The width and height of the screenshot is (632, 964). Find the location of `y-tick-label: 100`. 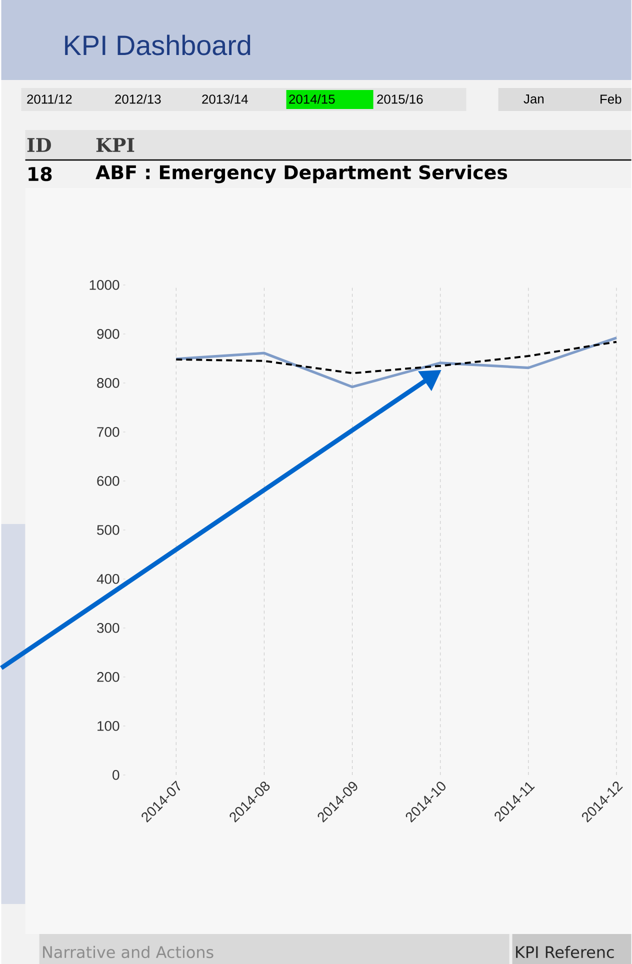

y-tick-label: 100 is located at coordinates (109, 726).